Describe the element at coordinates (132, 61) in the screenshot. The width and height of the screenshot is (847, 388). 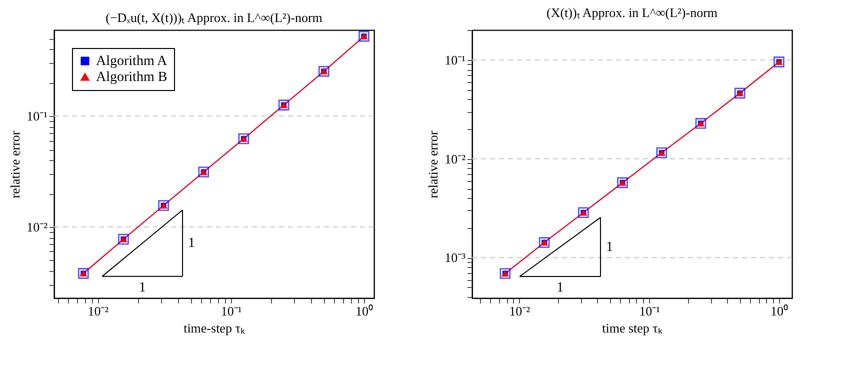
I see `legend-label: Algorithm A` at that location.